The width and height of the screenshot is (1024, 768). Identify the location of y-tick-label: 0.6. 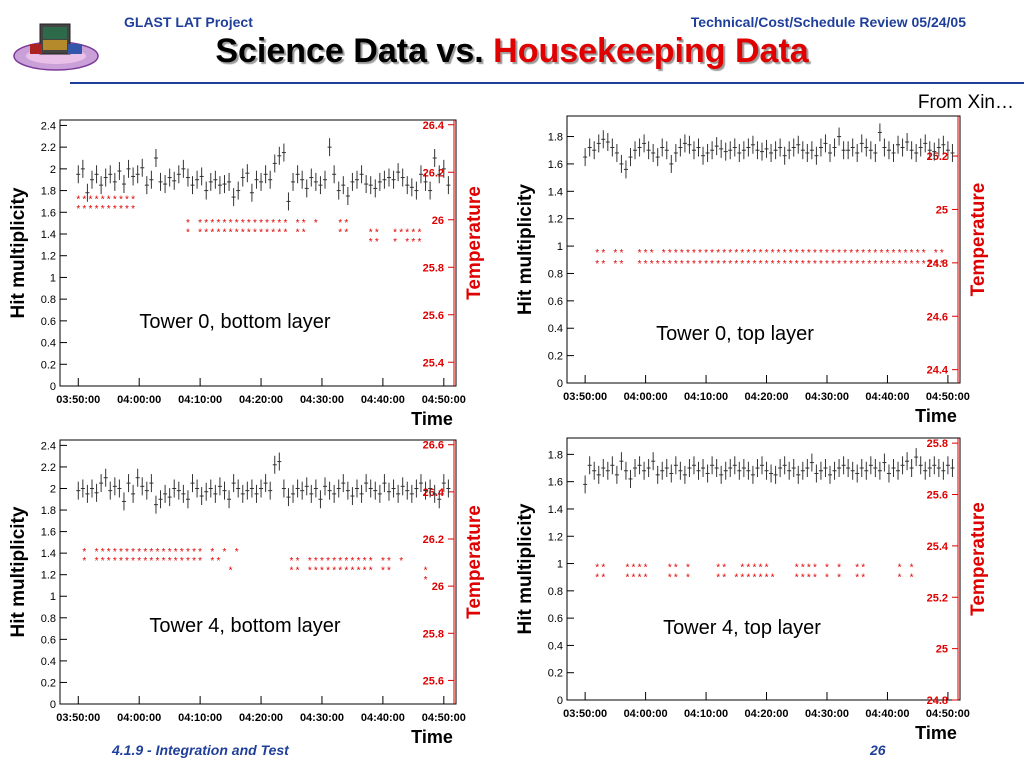
(48, 322).